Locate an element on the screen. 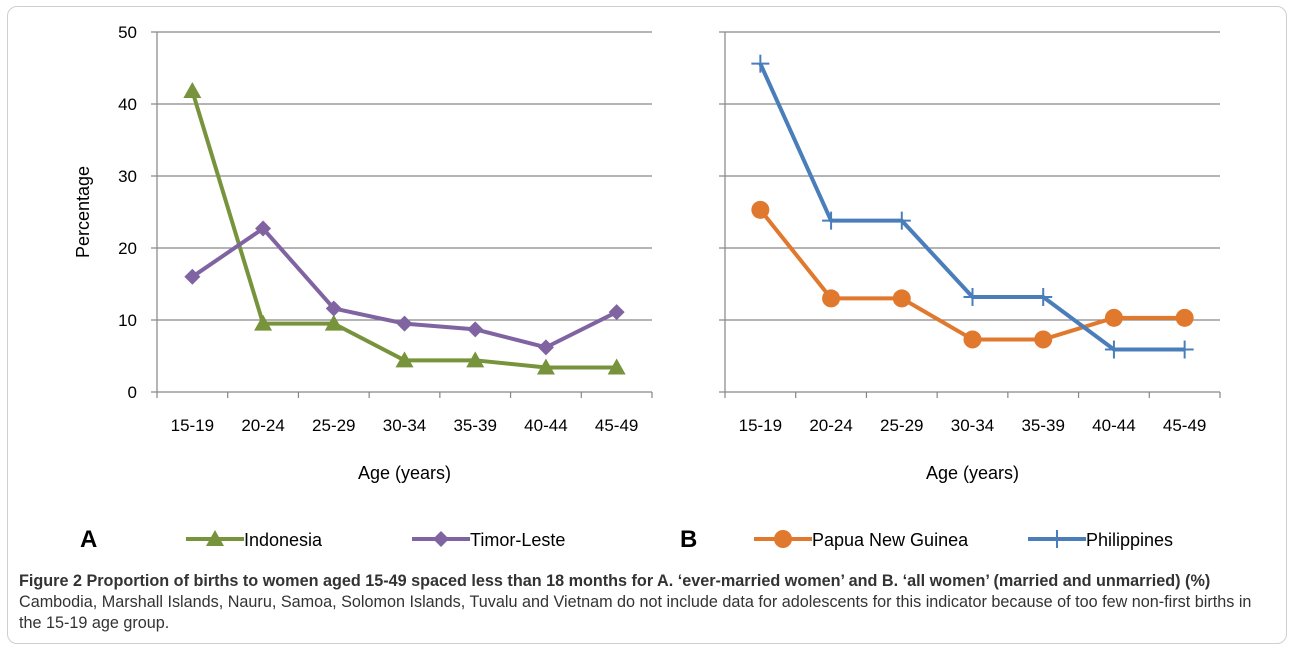 Image resolution: width=1292 pixels, height=651 pixels. legend-label: Philippines is located at coordinates (1129, 540).